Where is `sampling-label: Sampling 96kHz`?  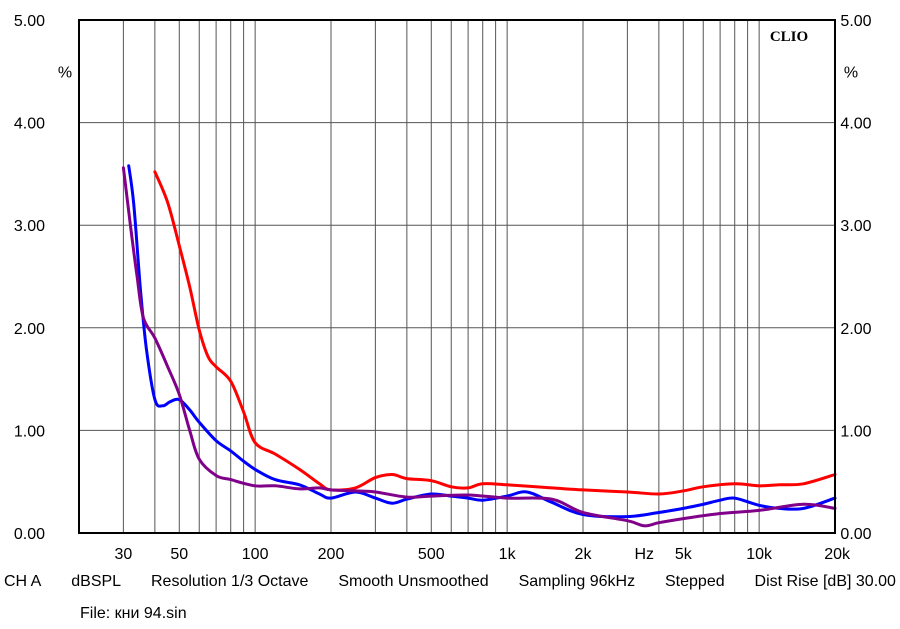 sampling-label: Sampling 96kHz is located at coordinates (577, 581).